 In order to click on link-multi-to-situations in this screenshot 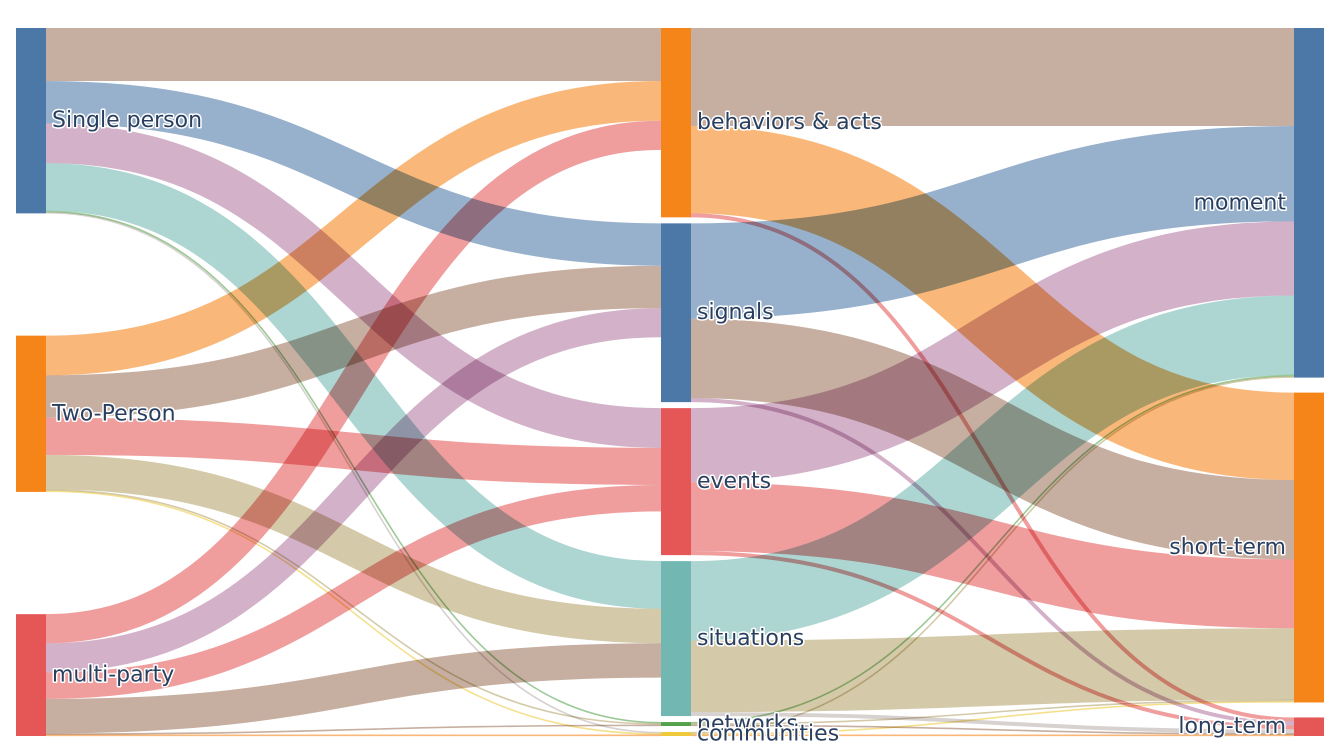, I will do `click(353, 688)`.